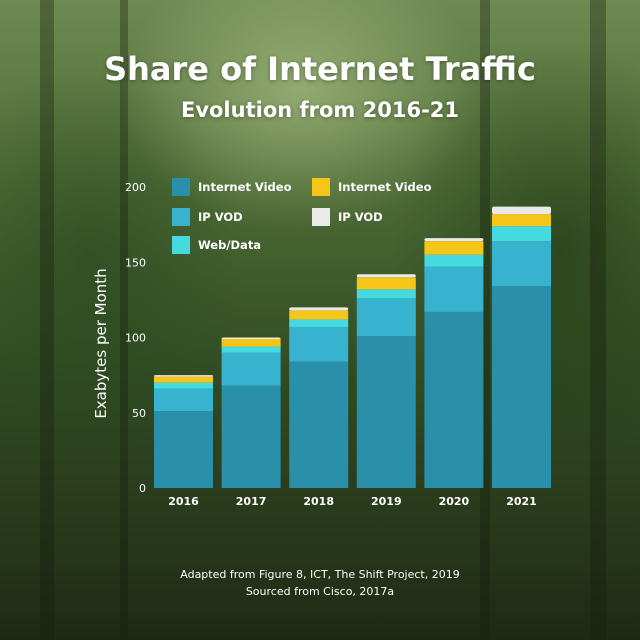  Describe the element at coordinates (139, 413) in the screenshot. I see `y-tick-label: 50` at that location.